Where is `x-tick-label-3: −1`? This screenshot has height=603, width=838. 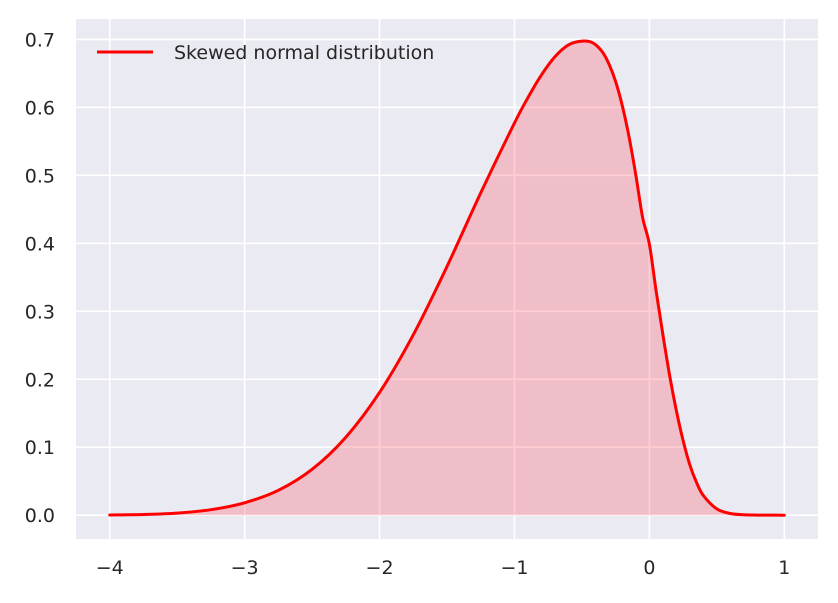
x-tick-label-3: −1 is located at coordinates (514, 568).